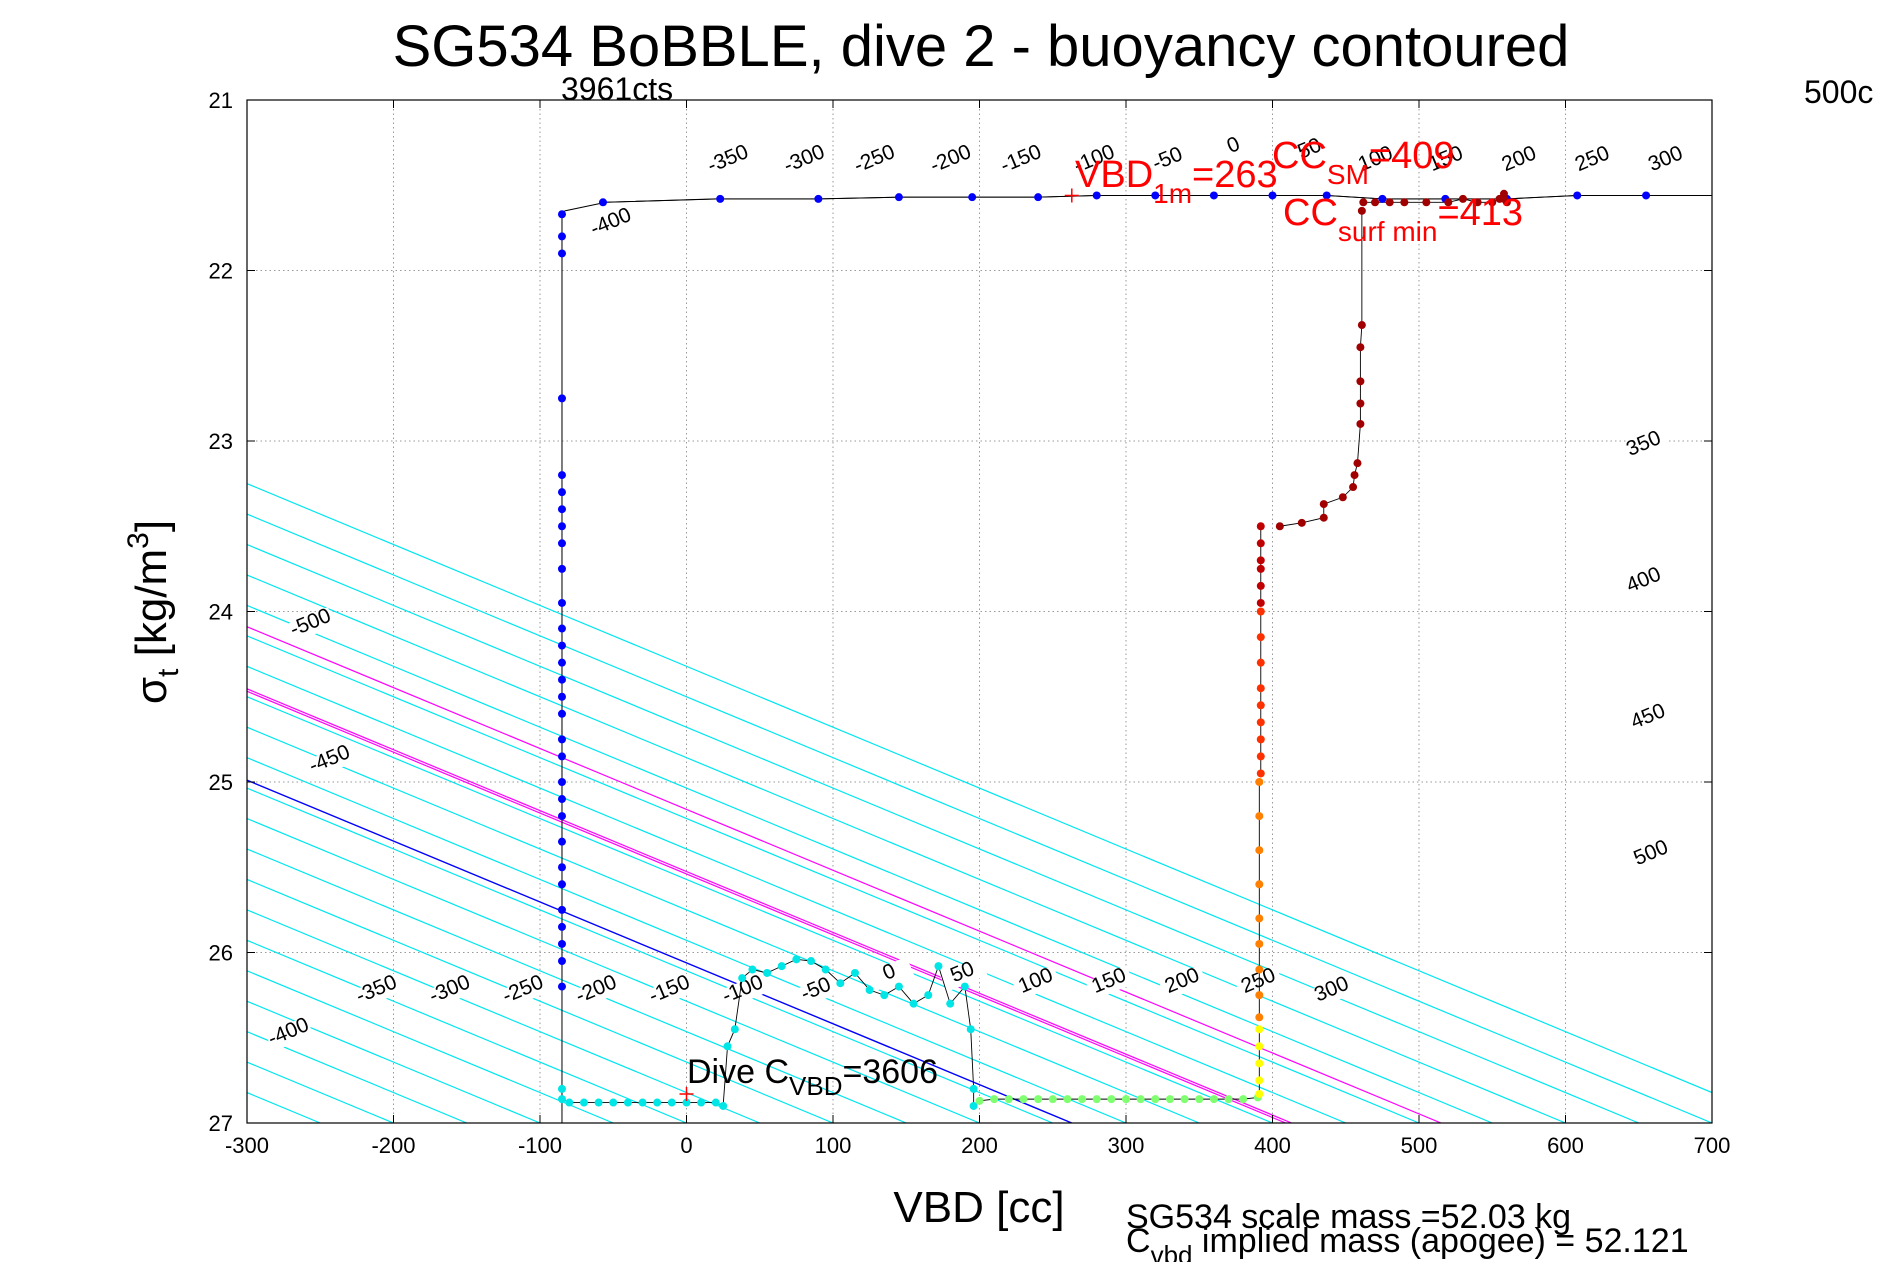 The image size is (1891, 1262). I want to click on x-tick-label: -200, so click(393, 1145).